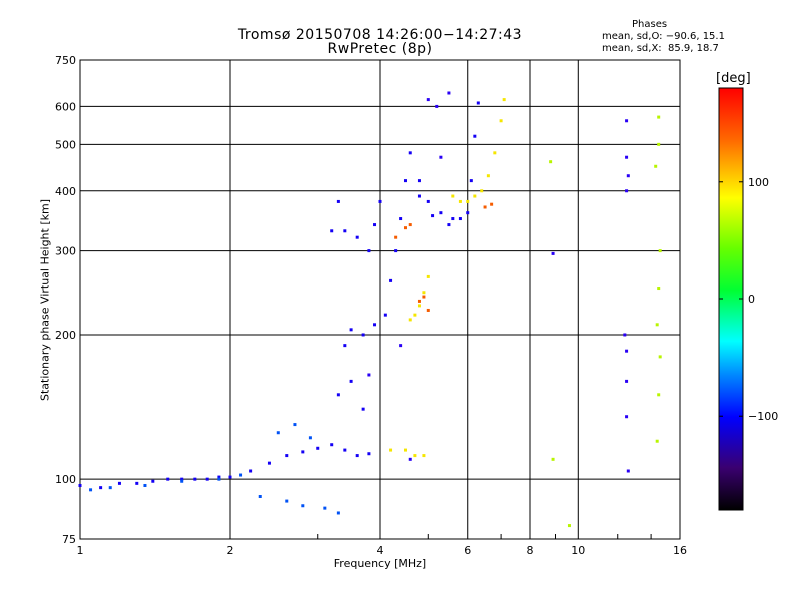 Image resolution: width=800 pixels, height=600 pixels. I want to click on x-axis-label-text: Frequency [MHz], so click(380, 563).